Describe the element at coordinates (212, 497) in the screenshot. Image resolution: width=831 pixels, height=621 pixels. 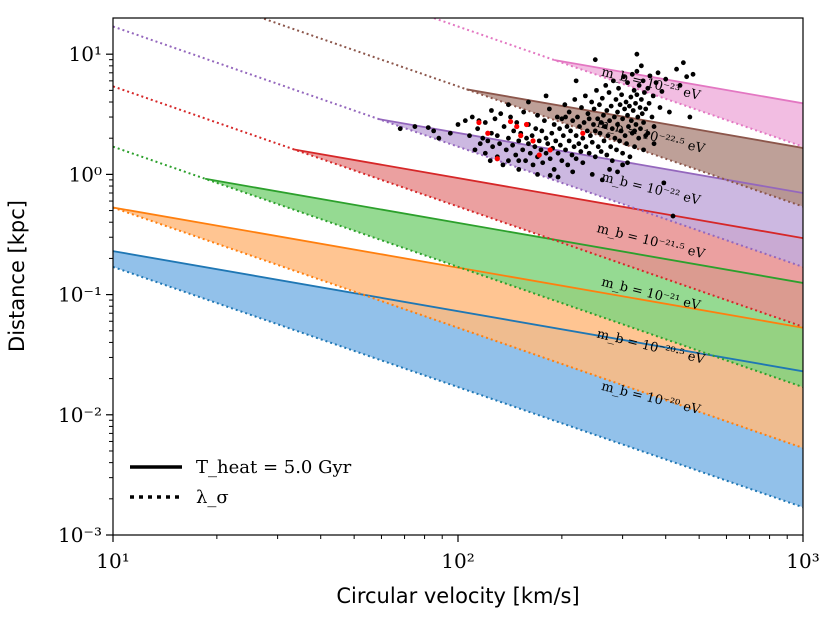
I see `legend-lambda-label: λ_σ` at that location.